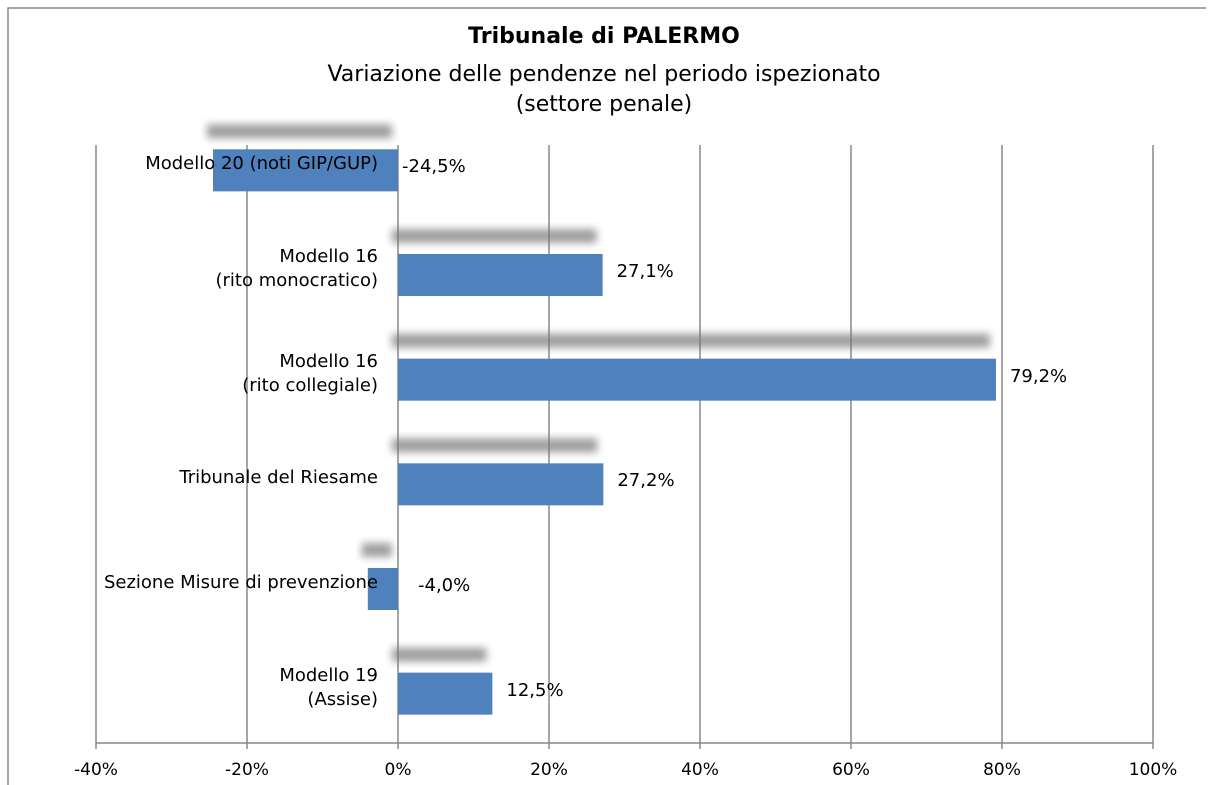 The width and height of the screenshot is (1208, 785). I want to click on x-tick-label: 60%, so click(851, 770).